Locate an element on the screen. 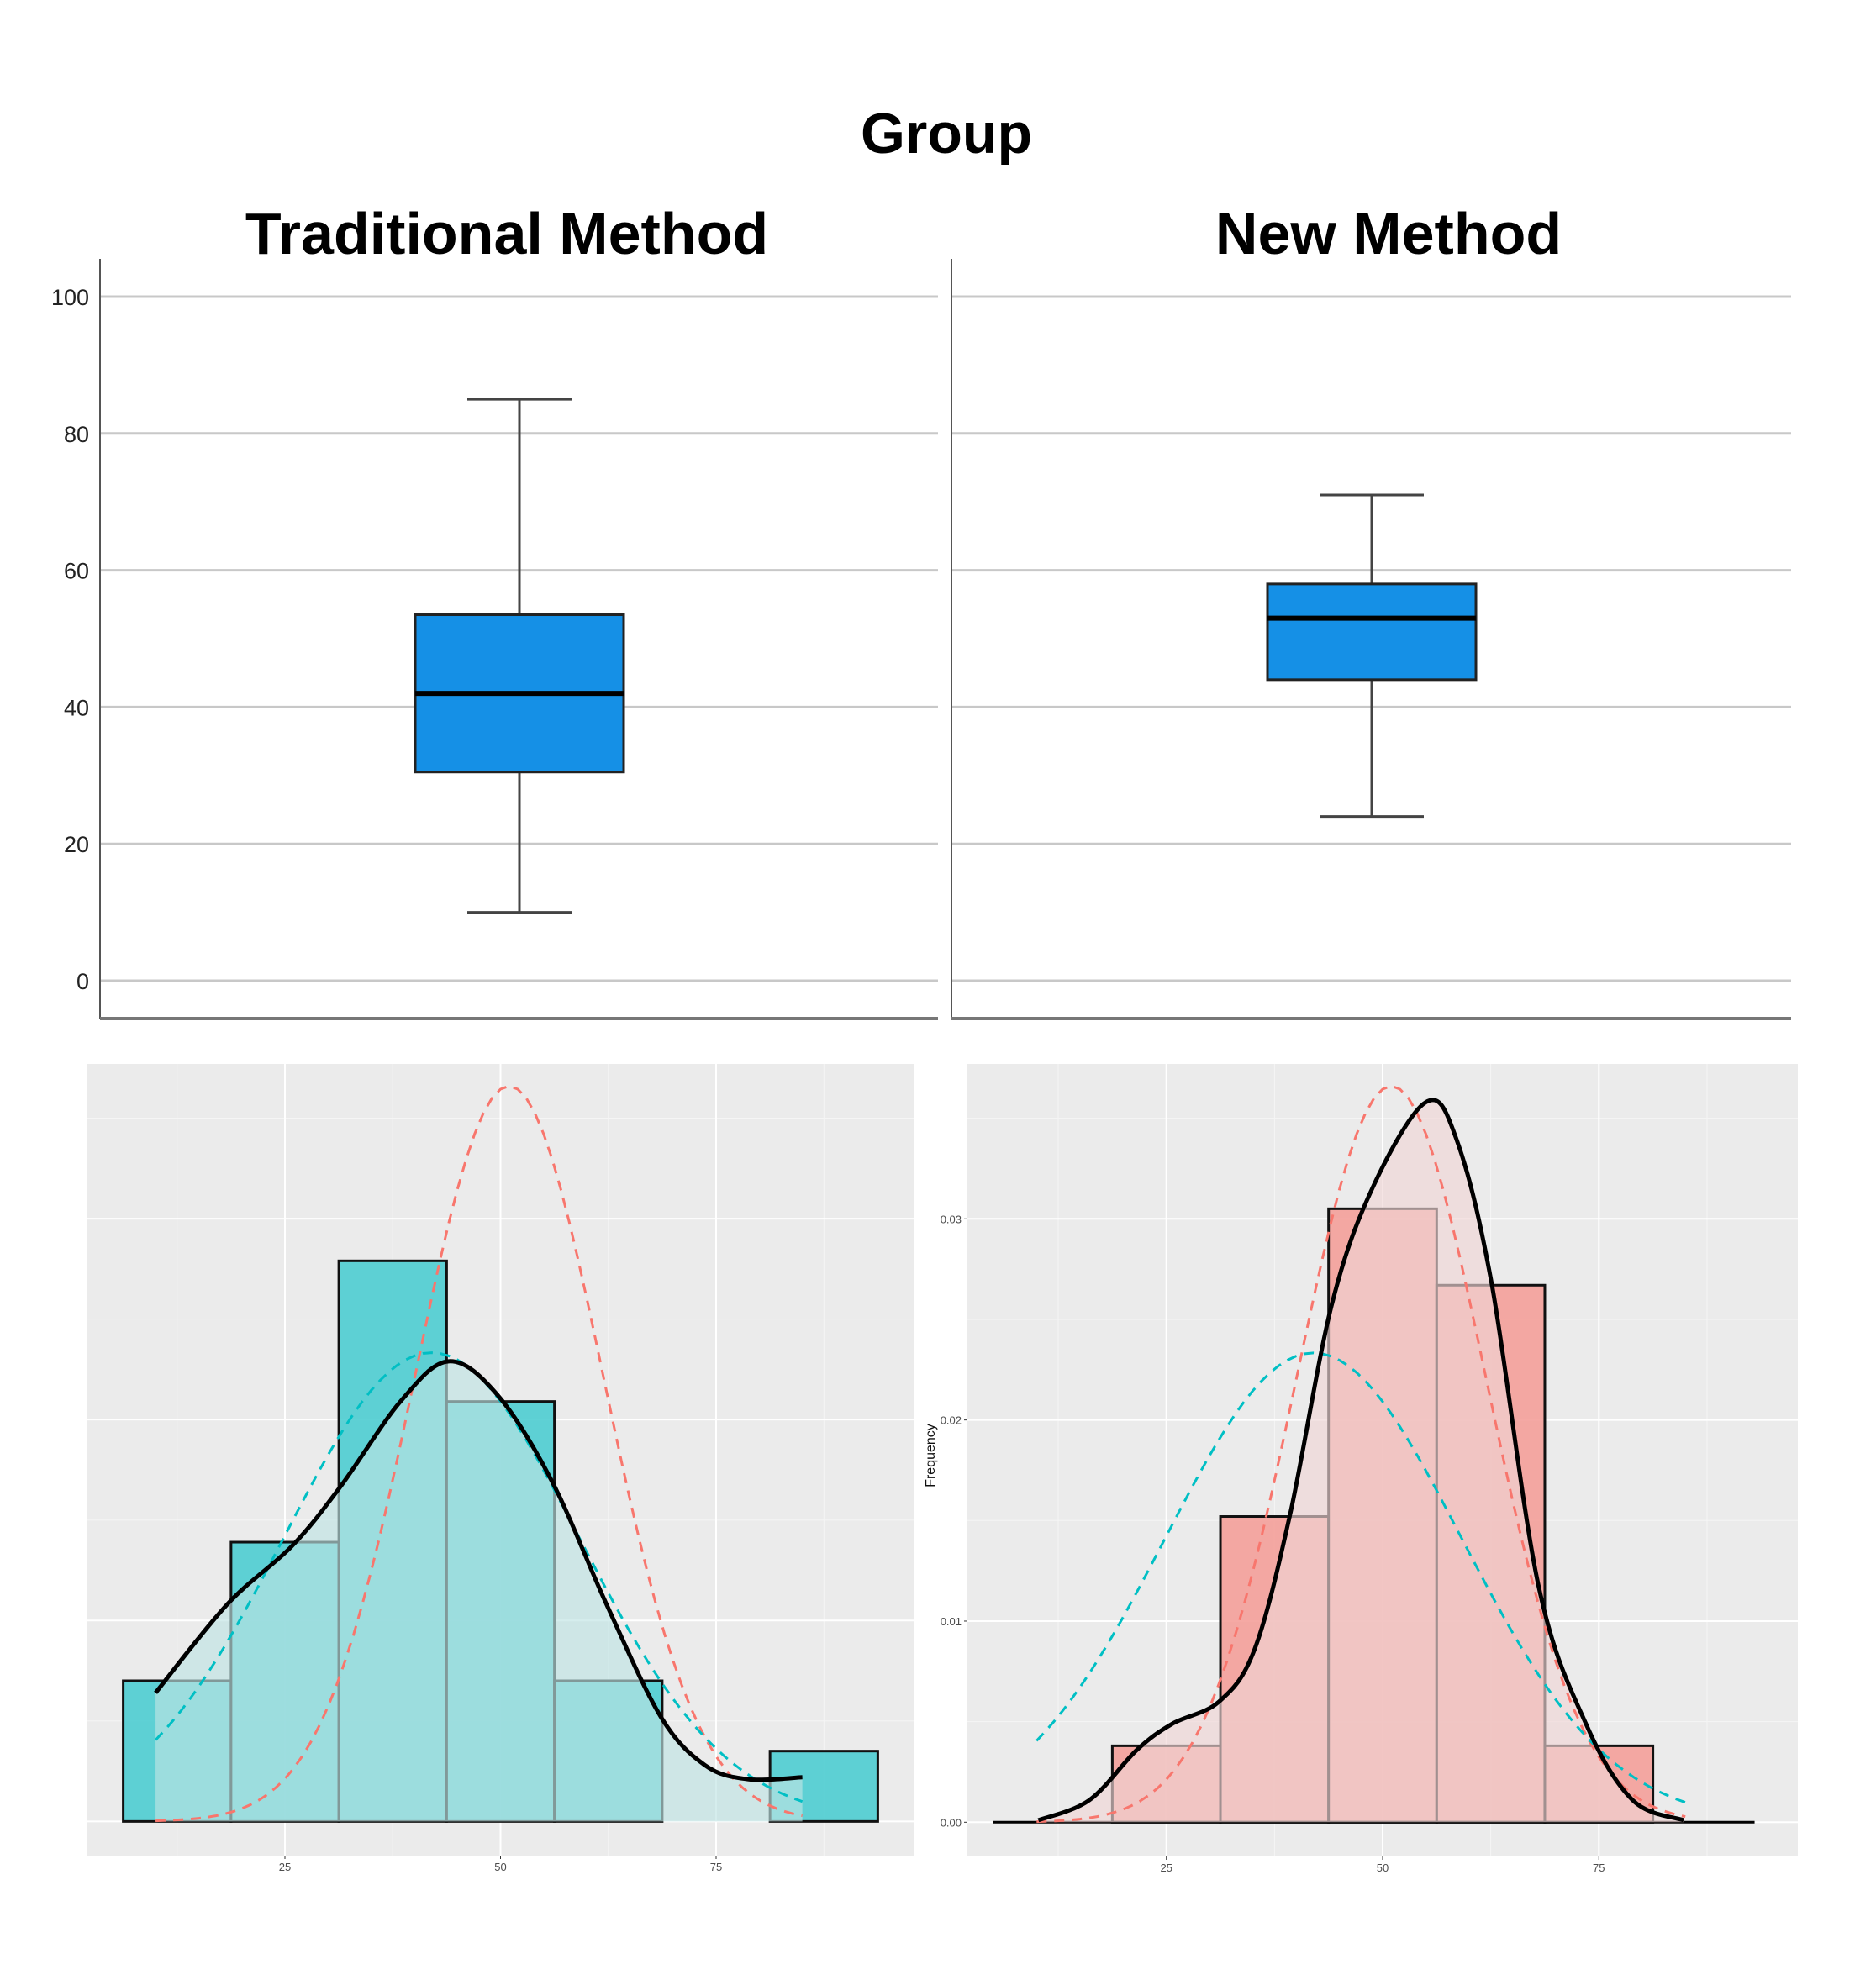 The width and height of the screenshot is (1876, 1964). y-axis-title: Frequency is located at coordinates (931, 1455).